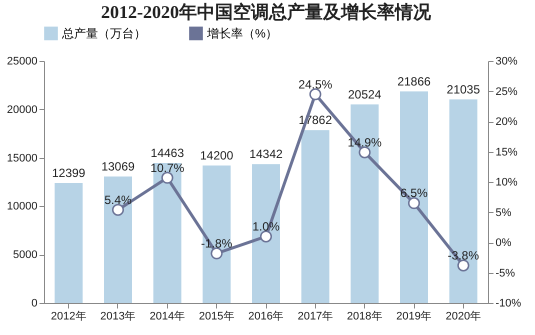 The height and width of the screenshot is (335, 535). What do you see at coordinates (315, 84) in the screenshot?
I see `data-label: 24.5%` at bounding box center [315, 84].